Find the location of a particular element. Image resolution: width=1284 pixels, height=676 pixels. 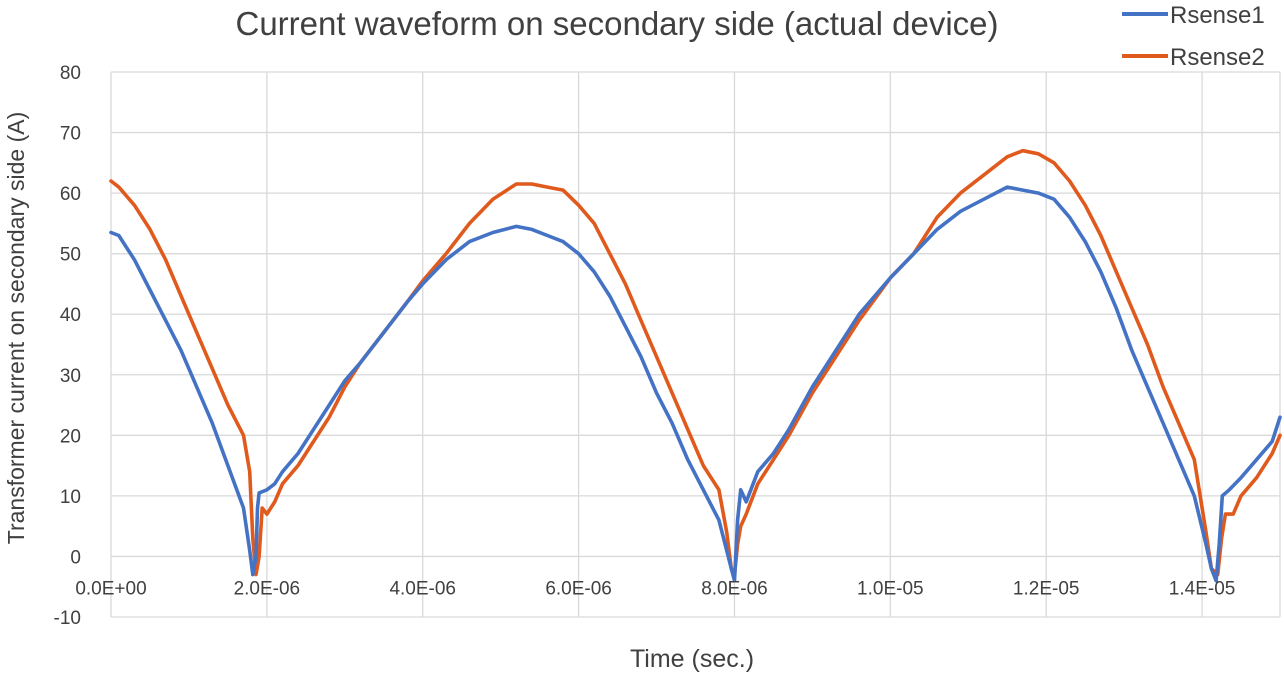

y-tick-label: 40 is located at coordinates (70, 315).